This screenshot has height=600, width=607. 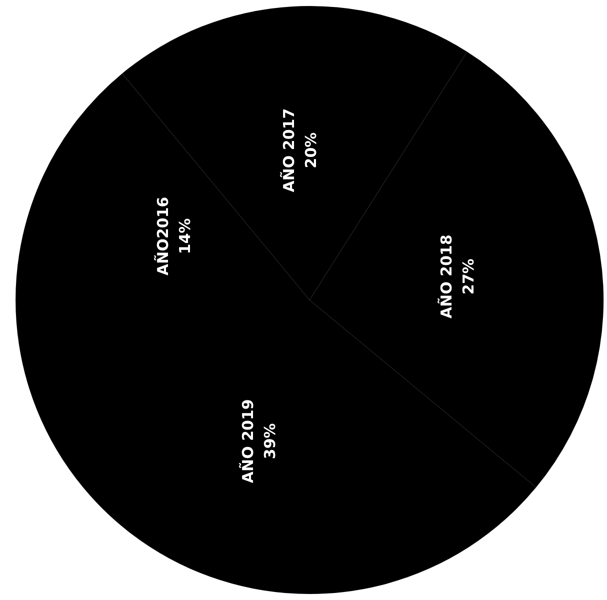 I want to click on data-label: 14%, so click(x=185, y=236).